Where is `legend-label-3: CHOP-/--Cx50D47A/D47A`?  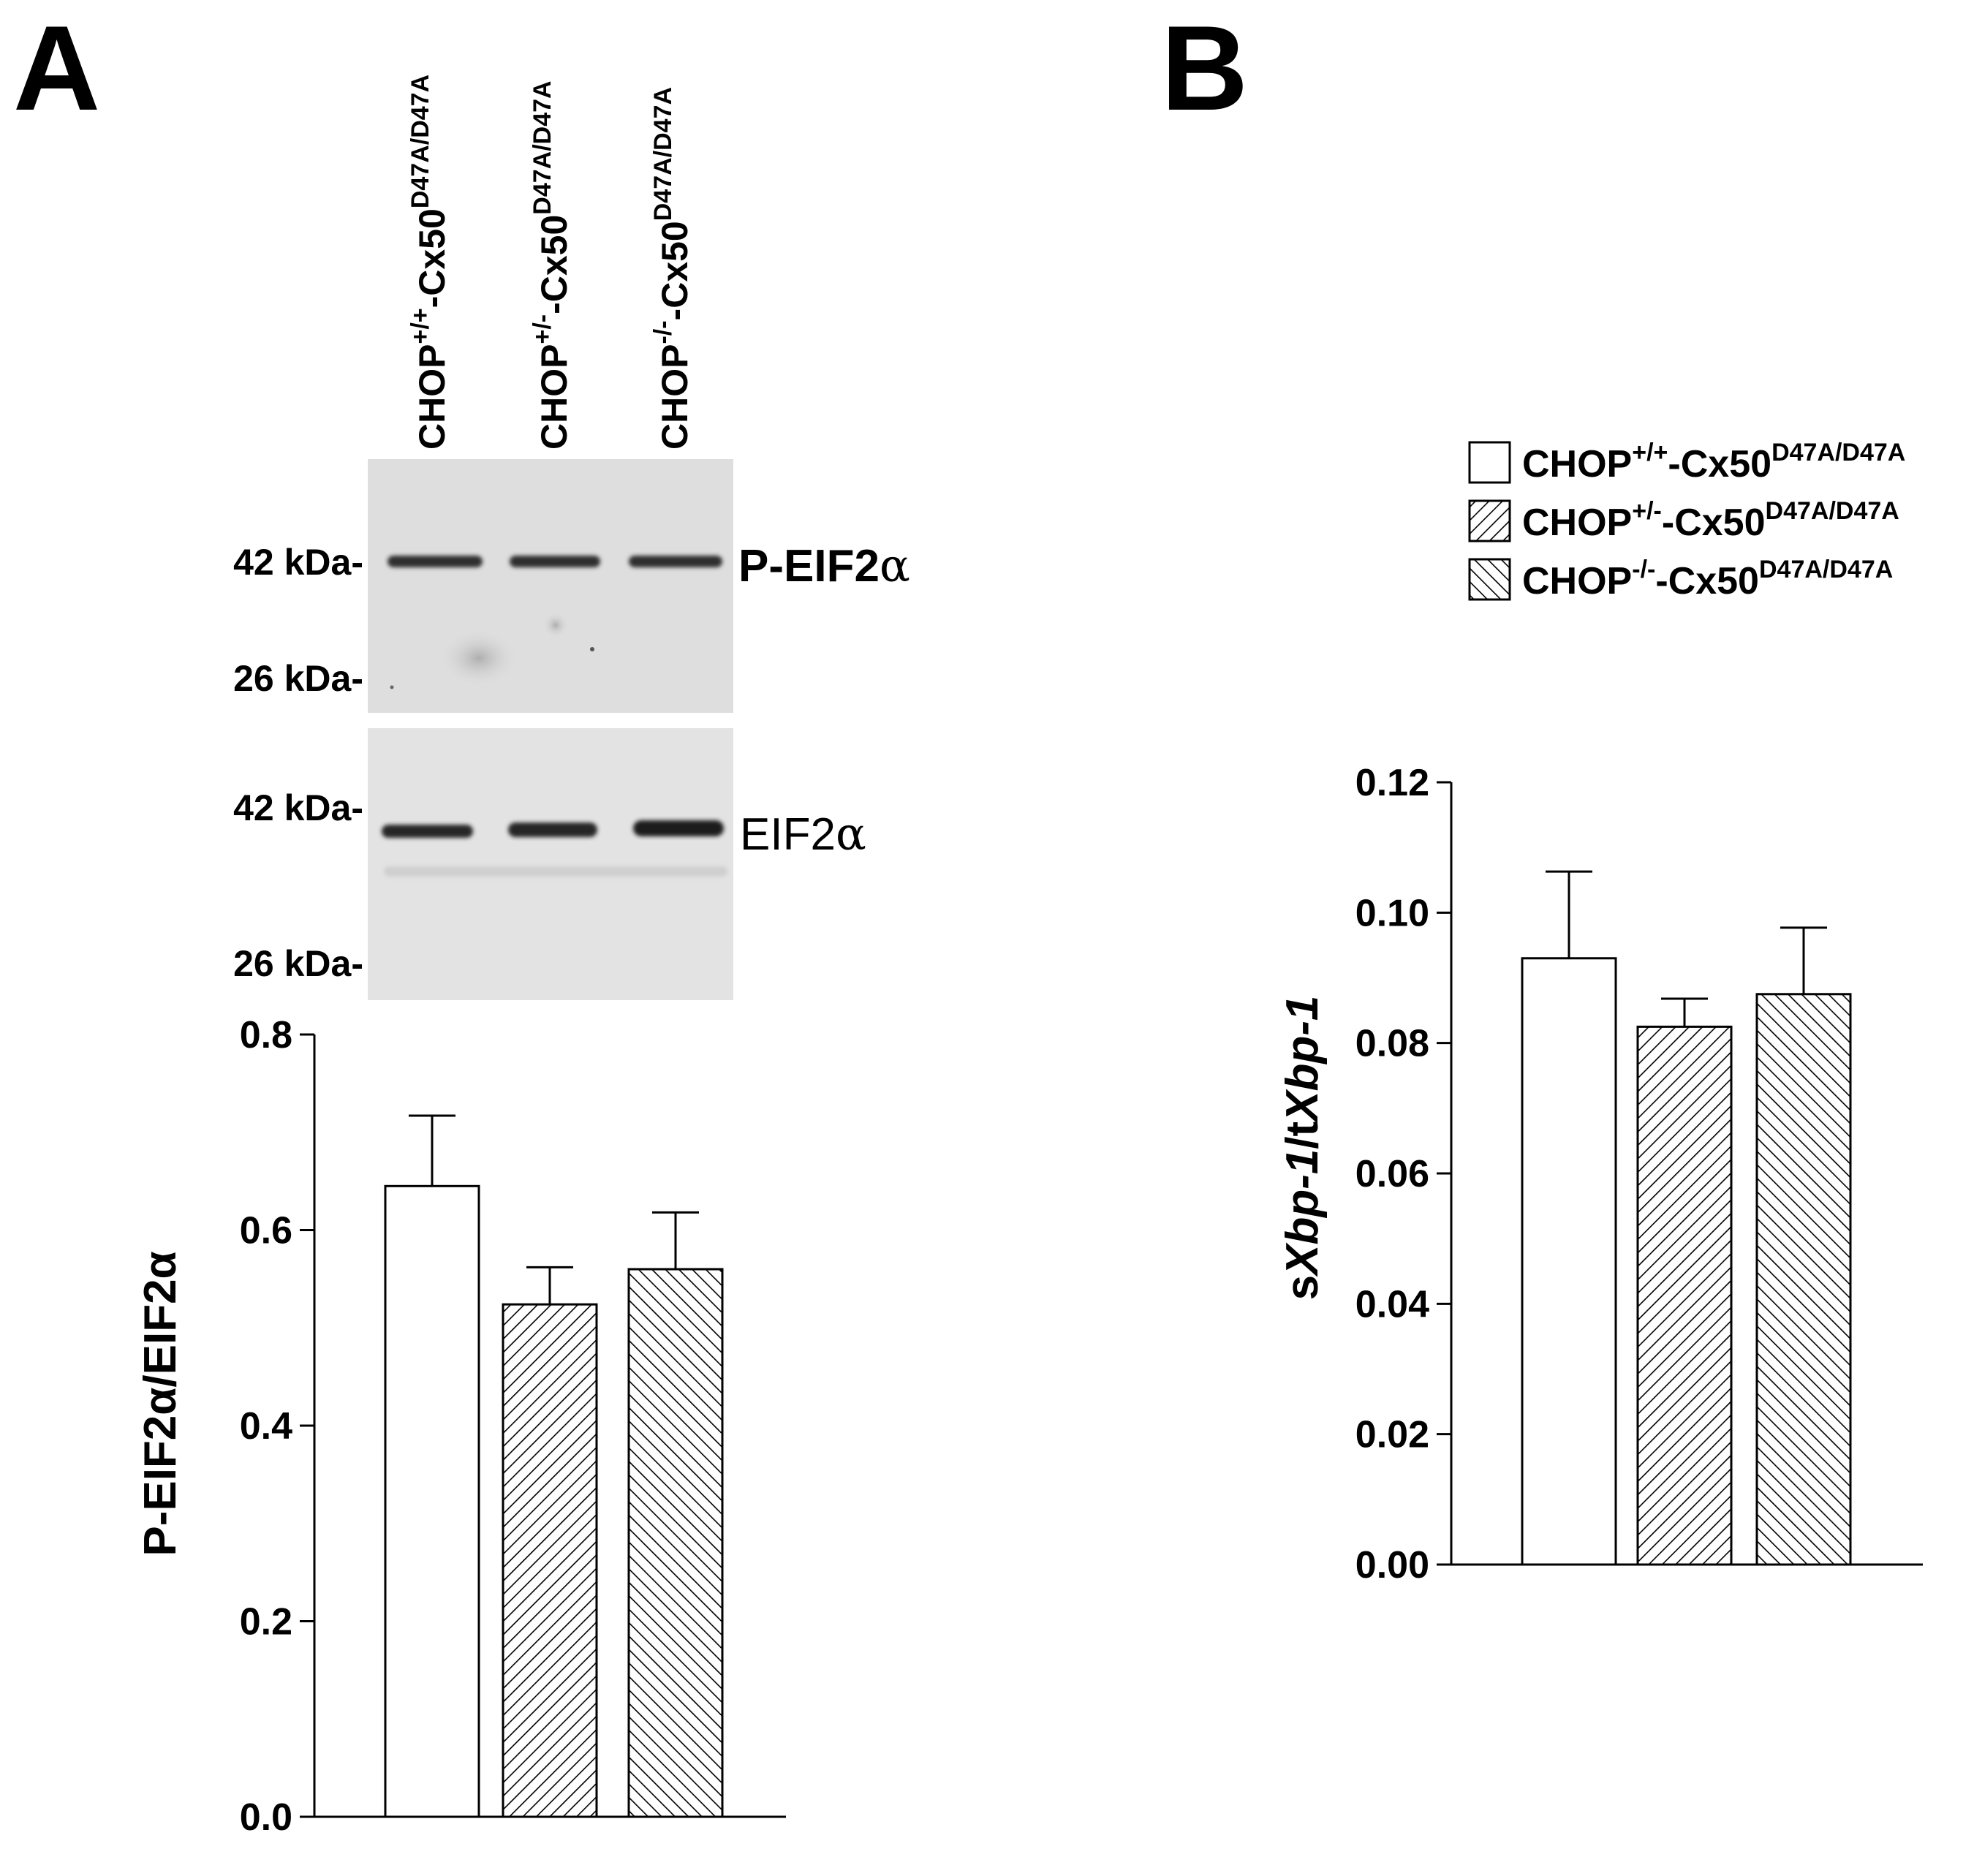 legend-label-3: CHOP-/--Cx50D47A/D47A is located at coordinates (1707, 579).